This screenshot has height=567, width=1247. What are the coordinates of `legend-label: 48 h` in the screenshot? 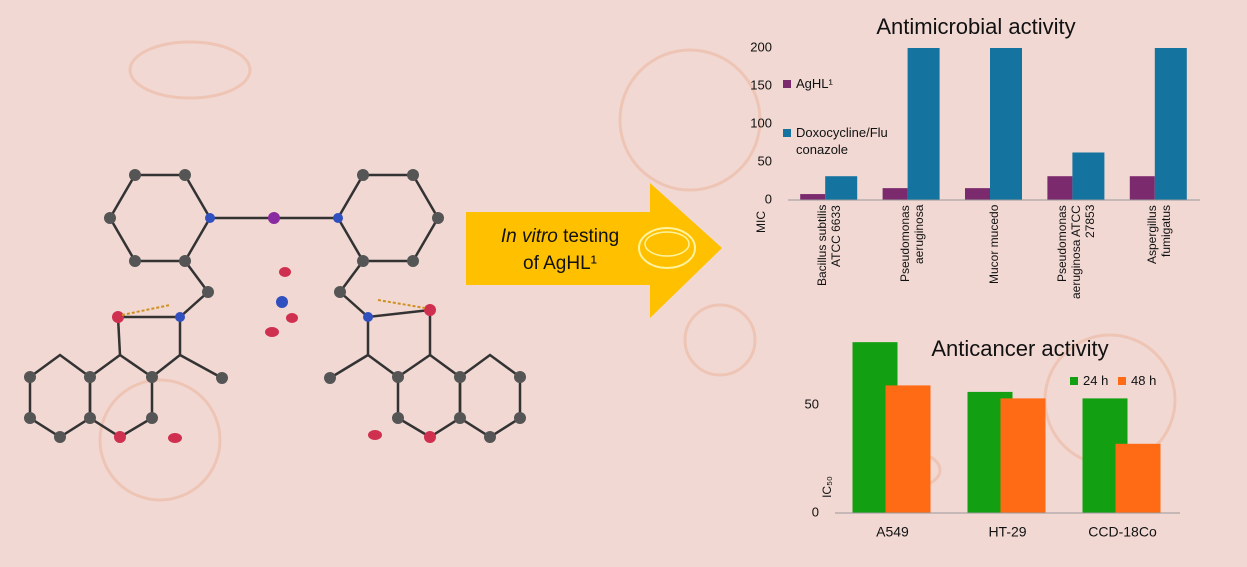 It's located at (1144, 380).